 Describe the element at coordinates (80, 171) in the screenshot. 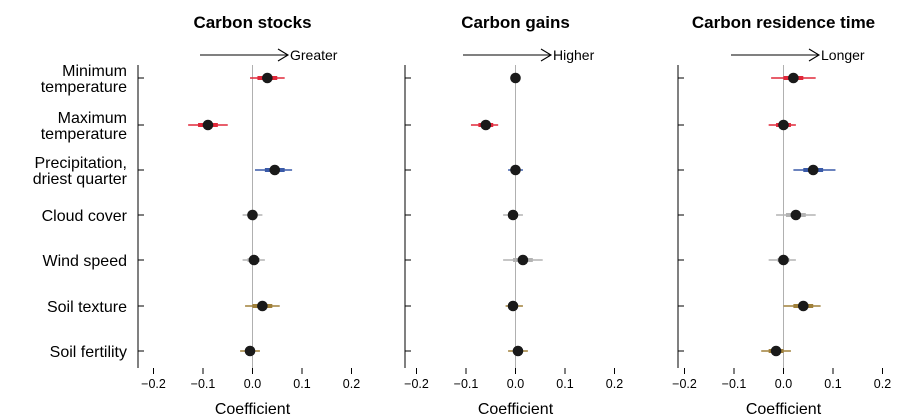

I see `row-label-precipitation-driest-quarter: Precipitation, driest quarter` at that location.